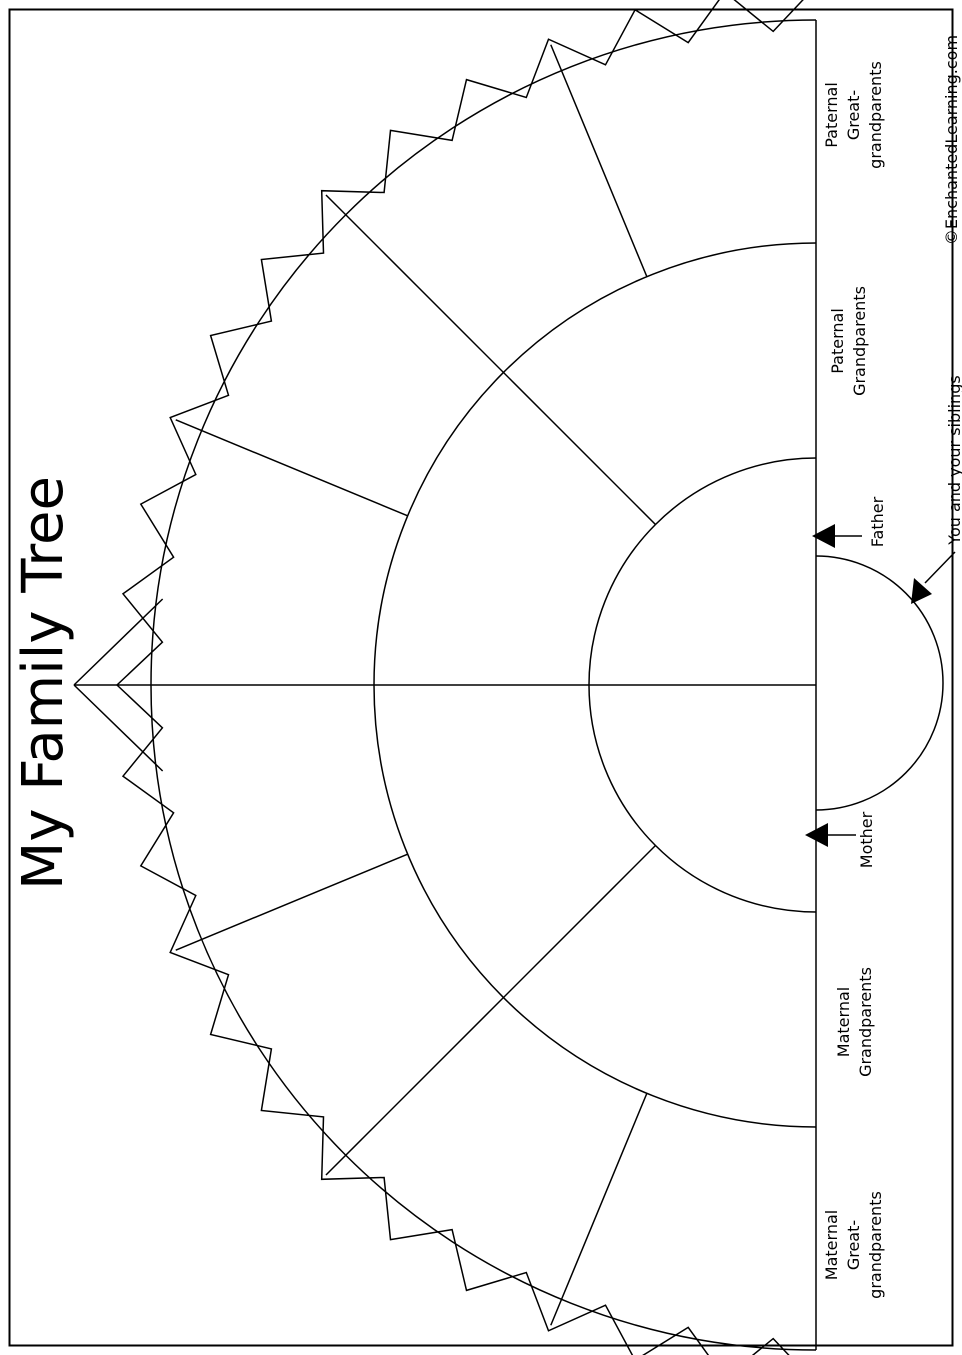 Image resolution: width=962 pixels, height=1355 pixels. What do you see at coordinates (879, 683) in the screenshot?
I see `siblings-semicircle` at bounding box center [879, 683].